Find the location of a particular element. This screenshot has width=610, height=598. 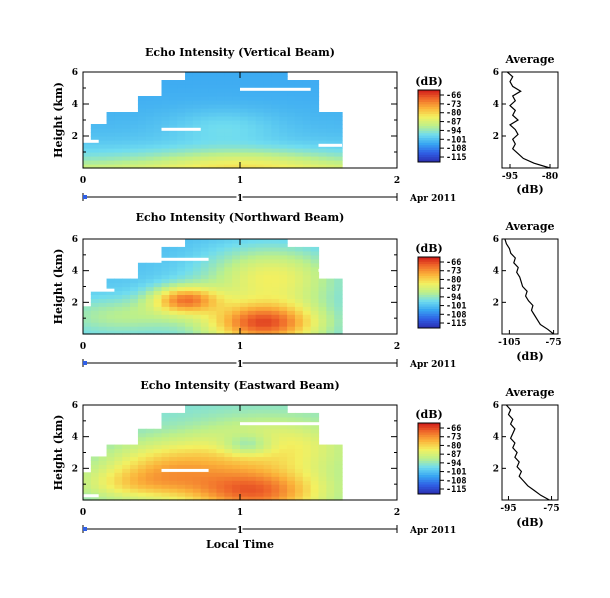

colorbar-tick-label: -108 is located at coordinates (456, 315).